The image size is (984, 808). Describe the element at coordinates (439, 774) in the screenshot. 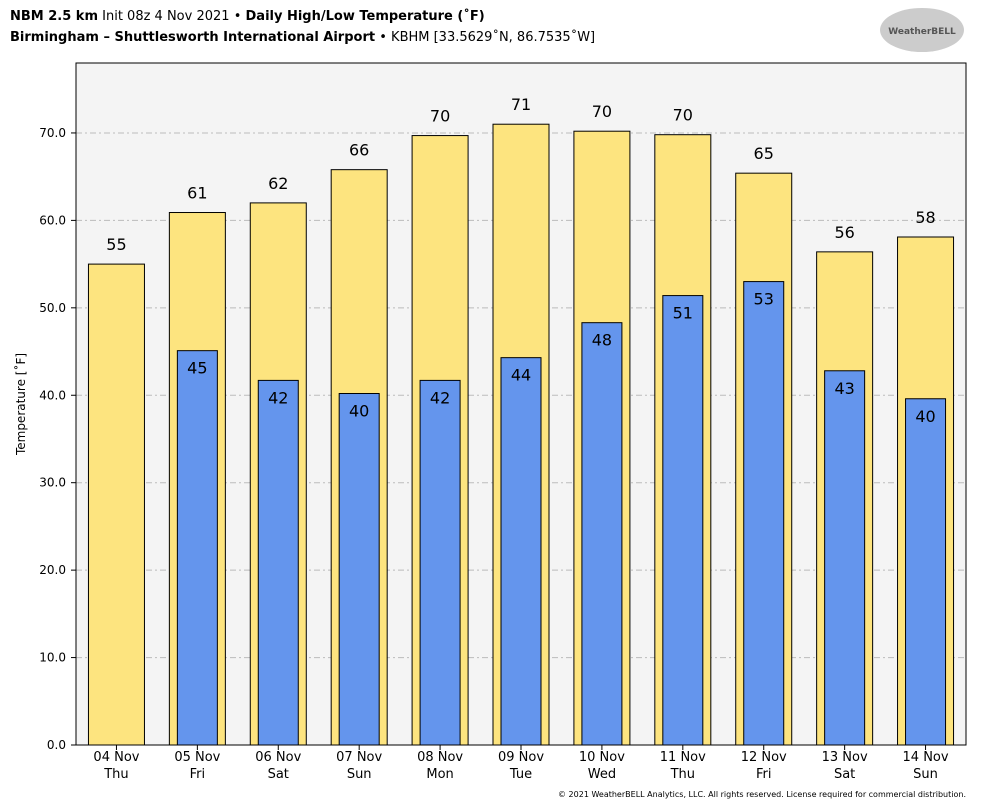

I see `x-tick-sublabel: Mon` at that location.